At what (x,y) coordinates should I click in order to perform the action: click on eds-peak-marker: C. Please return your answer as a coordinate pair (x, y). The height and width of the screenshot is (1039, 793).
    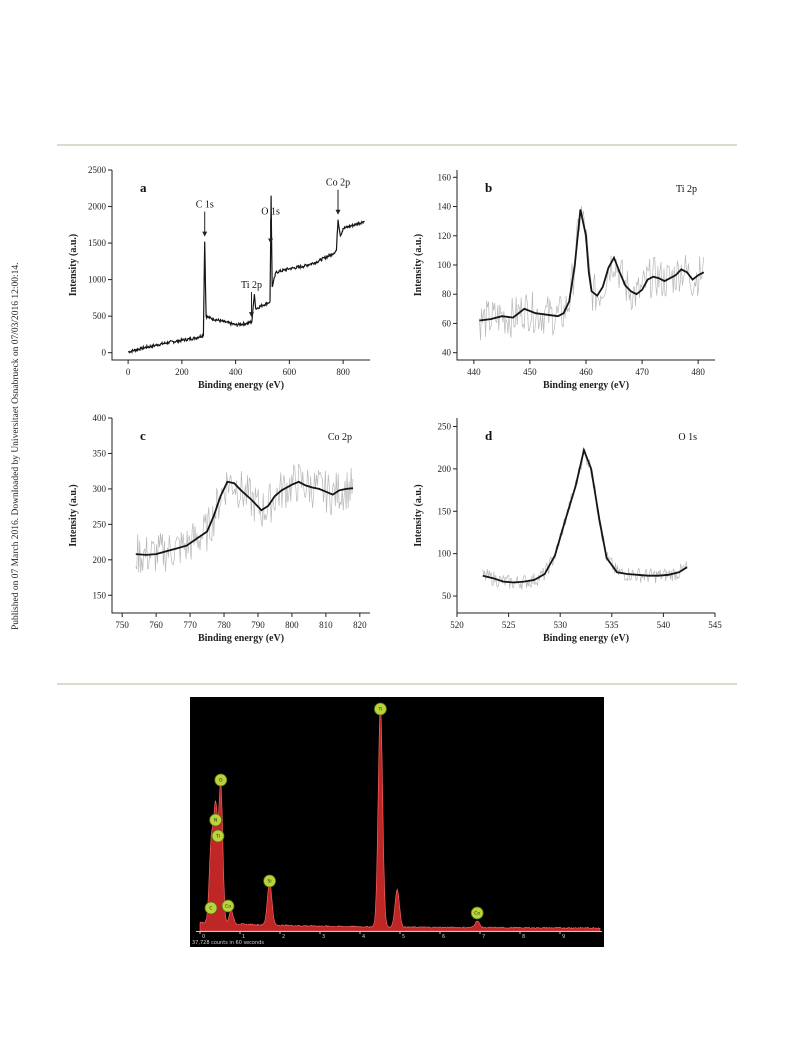
    Looking at the image, I should click on (211, 908).